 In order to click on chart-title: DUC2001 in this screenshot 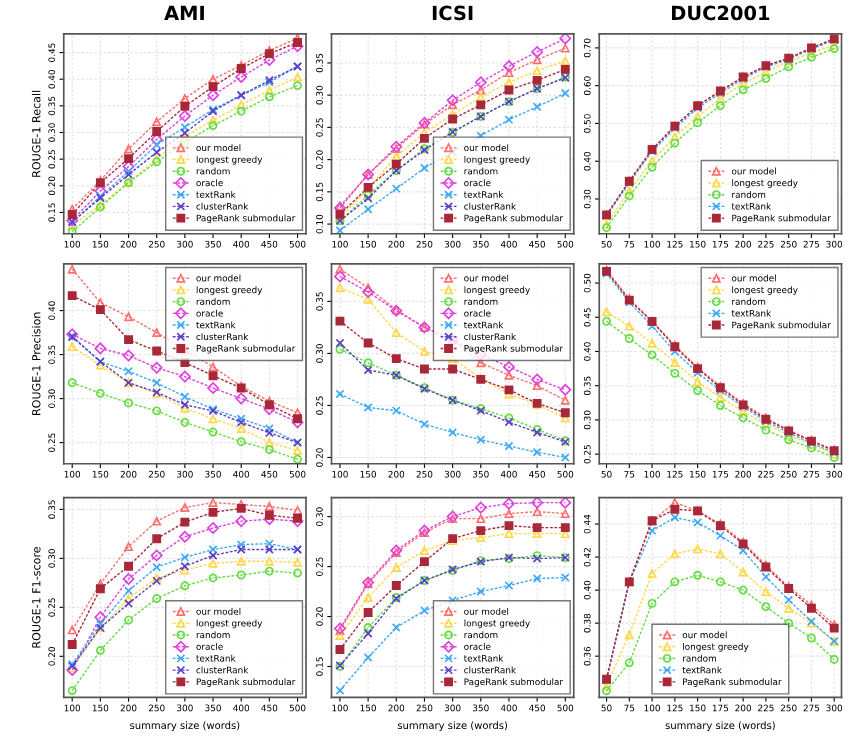, I will do `click(721, 13)`.